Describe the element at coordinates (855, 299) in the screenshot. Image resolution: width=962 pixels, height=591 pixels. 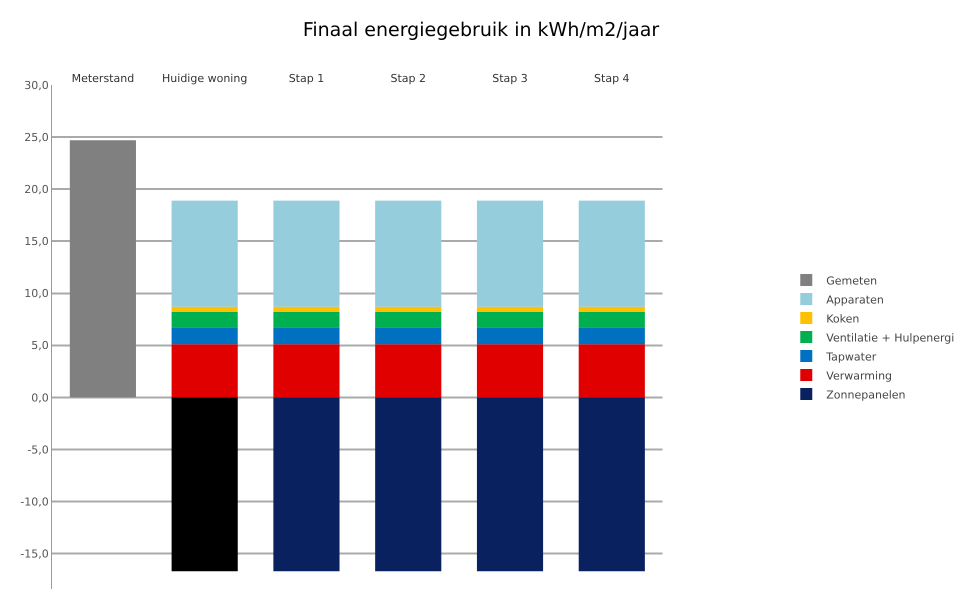
I see `legend-label: Apparaten` at that location.